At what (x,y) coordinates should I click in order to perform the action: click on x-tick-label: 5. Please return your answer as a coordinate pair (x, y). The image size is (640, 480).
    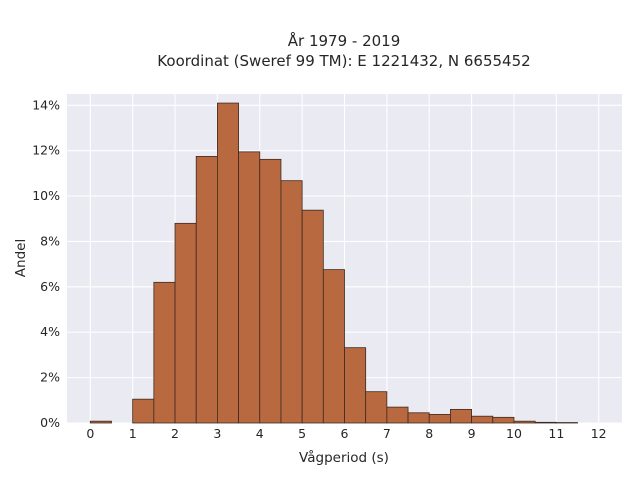
    Looking at the image, I should click on (302, 433).